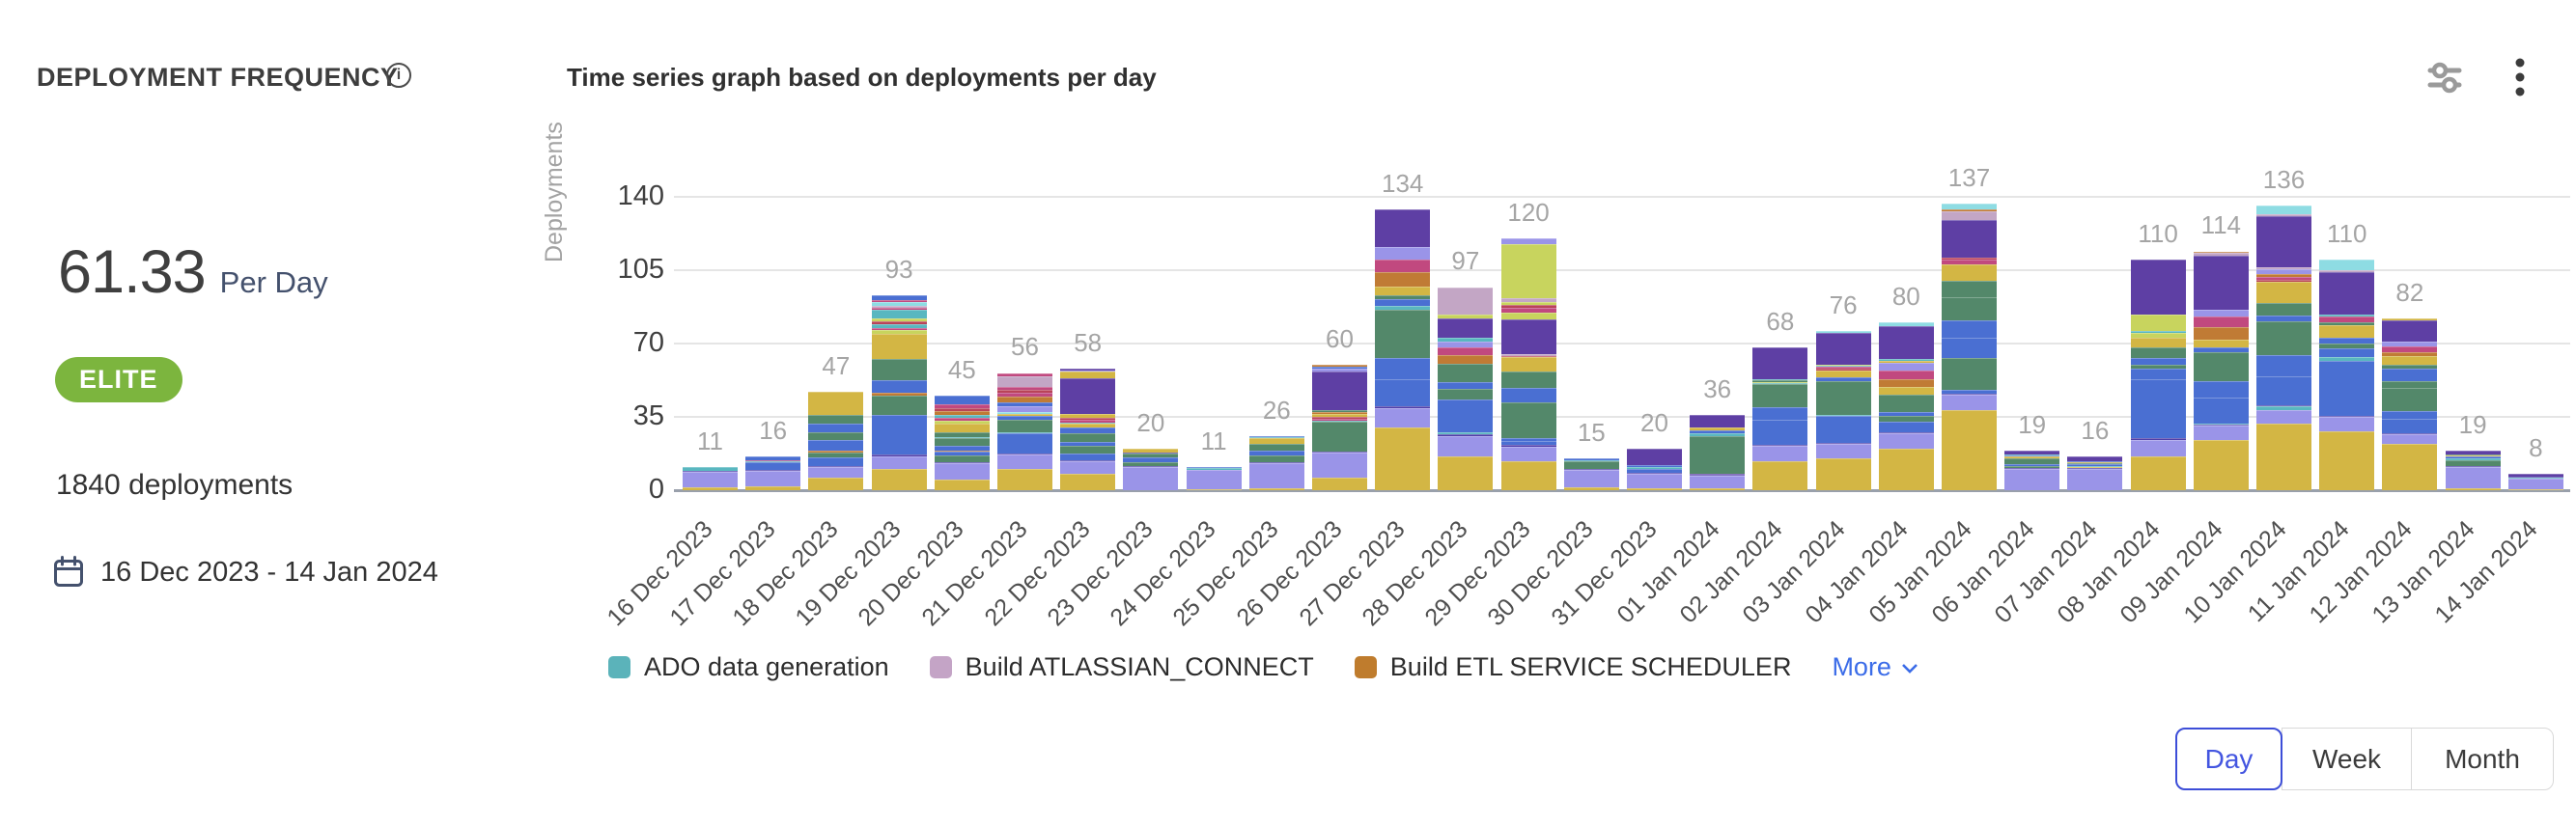  I want to click on bar-21-Dec-2023, so click(1024, 431).